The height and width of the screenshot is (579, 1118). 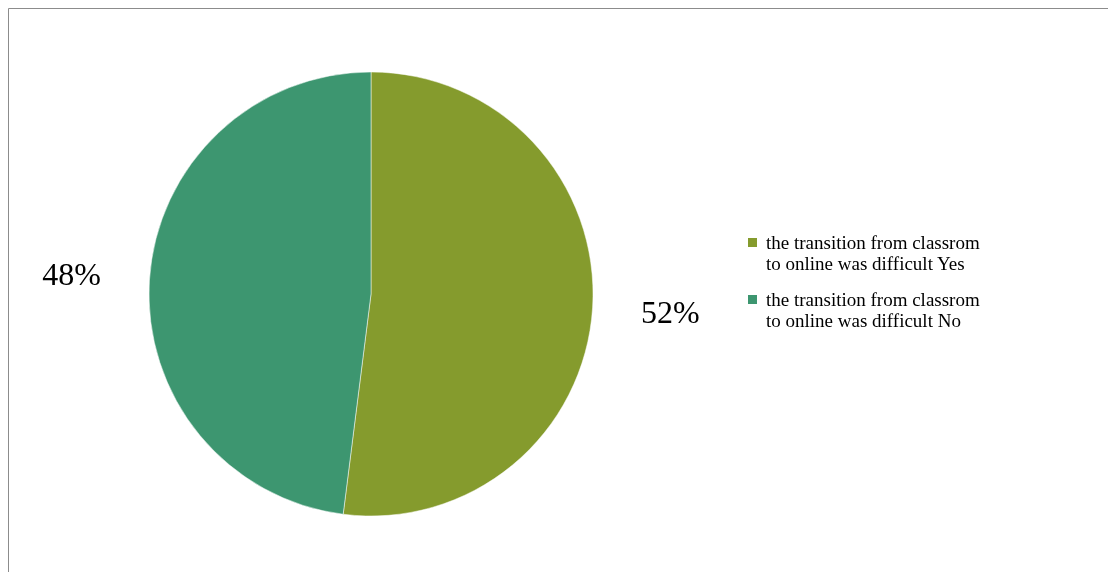 What do you see at coordinates (670, 311) in the screenshot?
I see `data-label: 52%` at bounding box center [670, 311].